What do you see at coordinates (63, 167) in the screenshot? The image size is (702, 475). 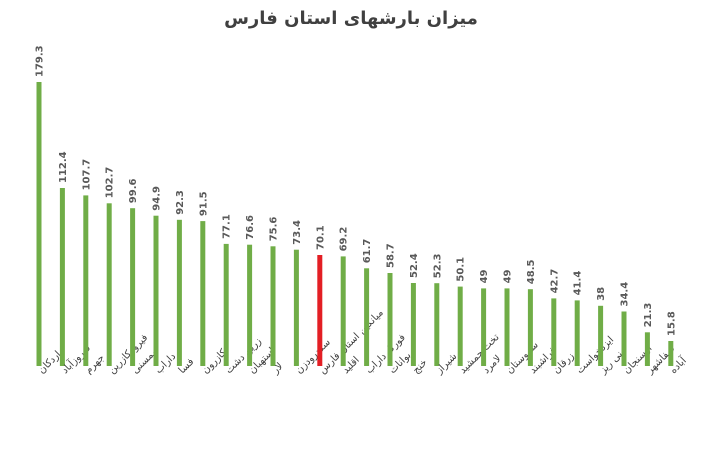 I see `bar-value-label-1: 112.4` at bounding box center [63, 167].